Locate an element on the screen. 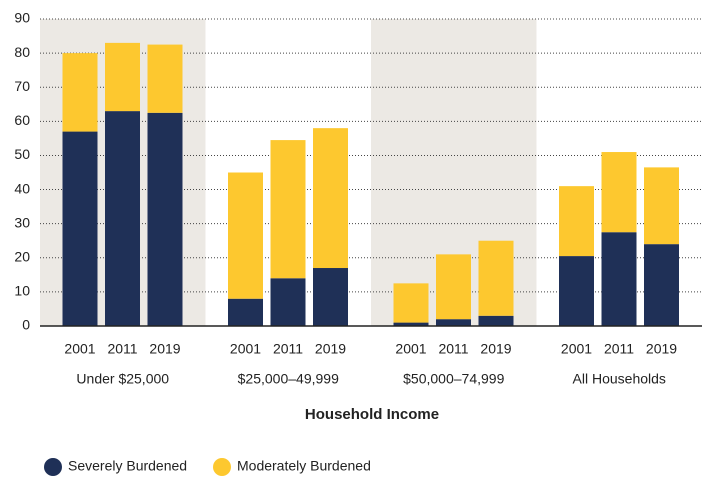 Image resolution: width=705 pixels, height=479 pixels. y-tick-label: 20 is located at coordinates (22, 256).